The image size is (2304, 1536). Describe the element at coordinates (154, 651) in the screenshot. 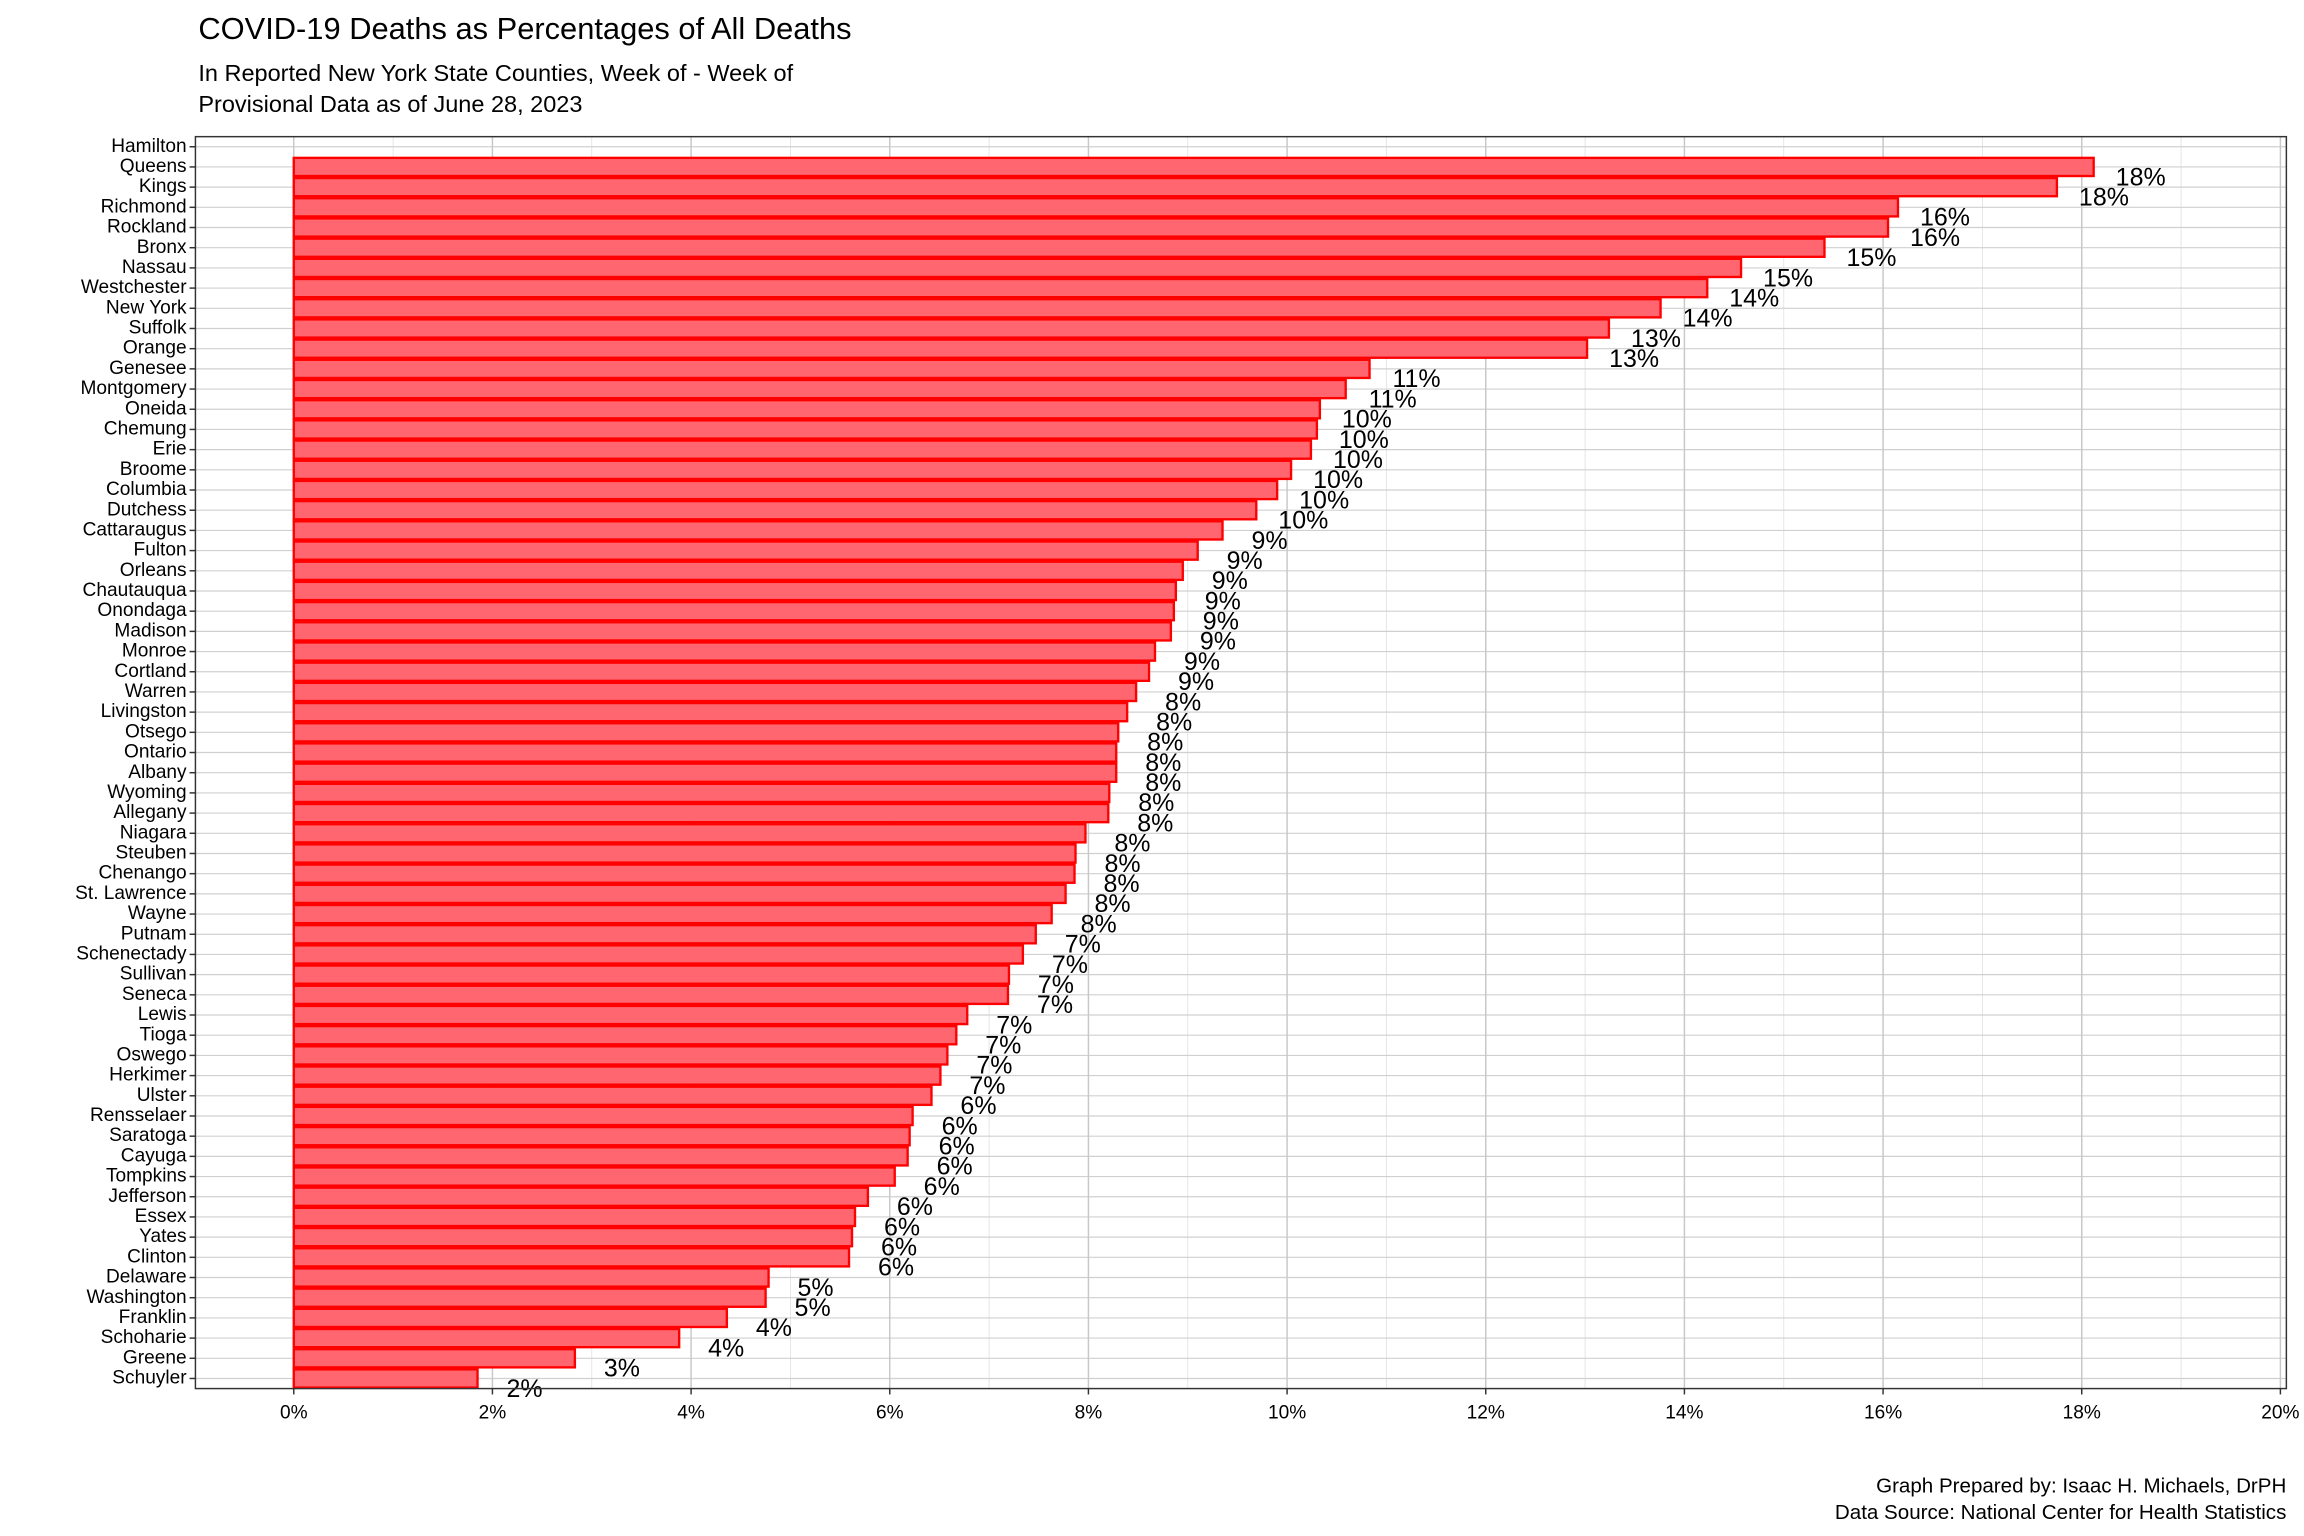

I see `y-tick-label: Monroe` at that location.